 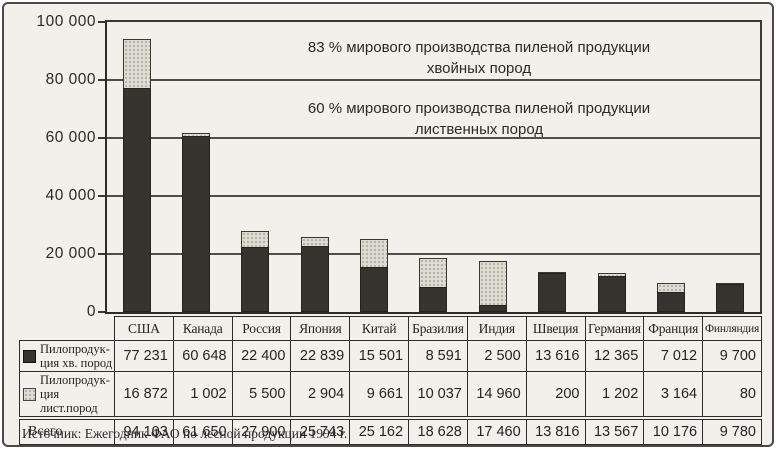 I want to click on y-axis-line, so click(x=106, y=167).